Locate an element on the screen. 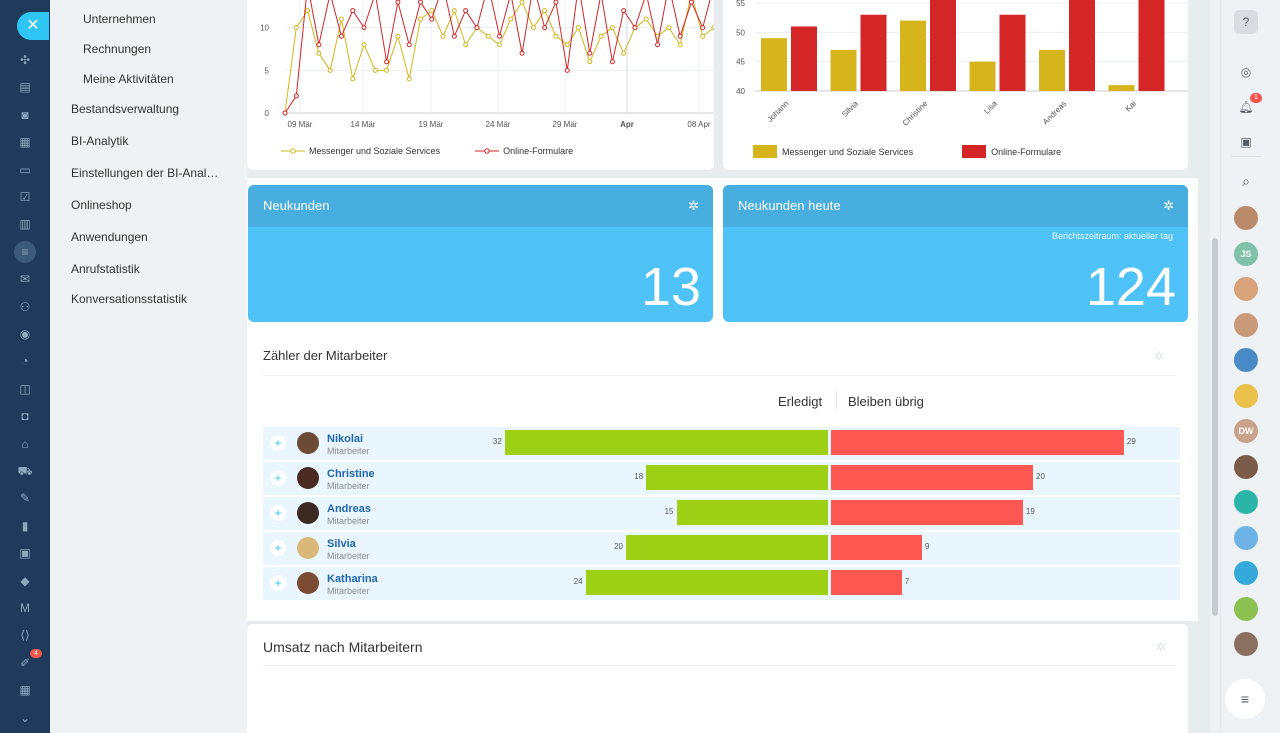  chat-icon: ◙ is located at coordinates (25, 114).